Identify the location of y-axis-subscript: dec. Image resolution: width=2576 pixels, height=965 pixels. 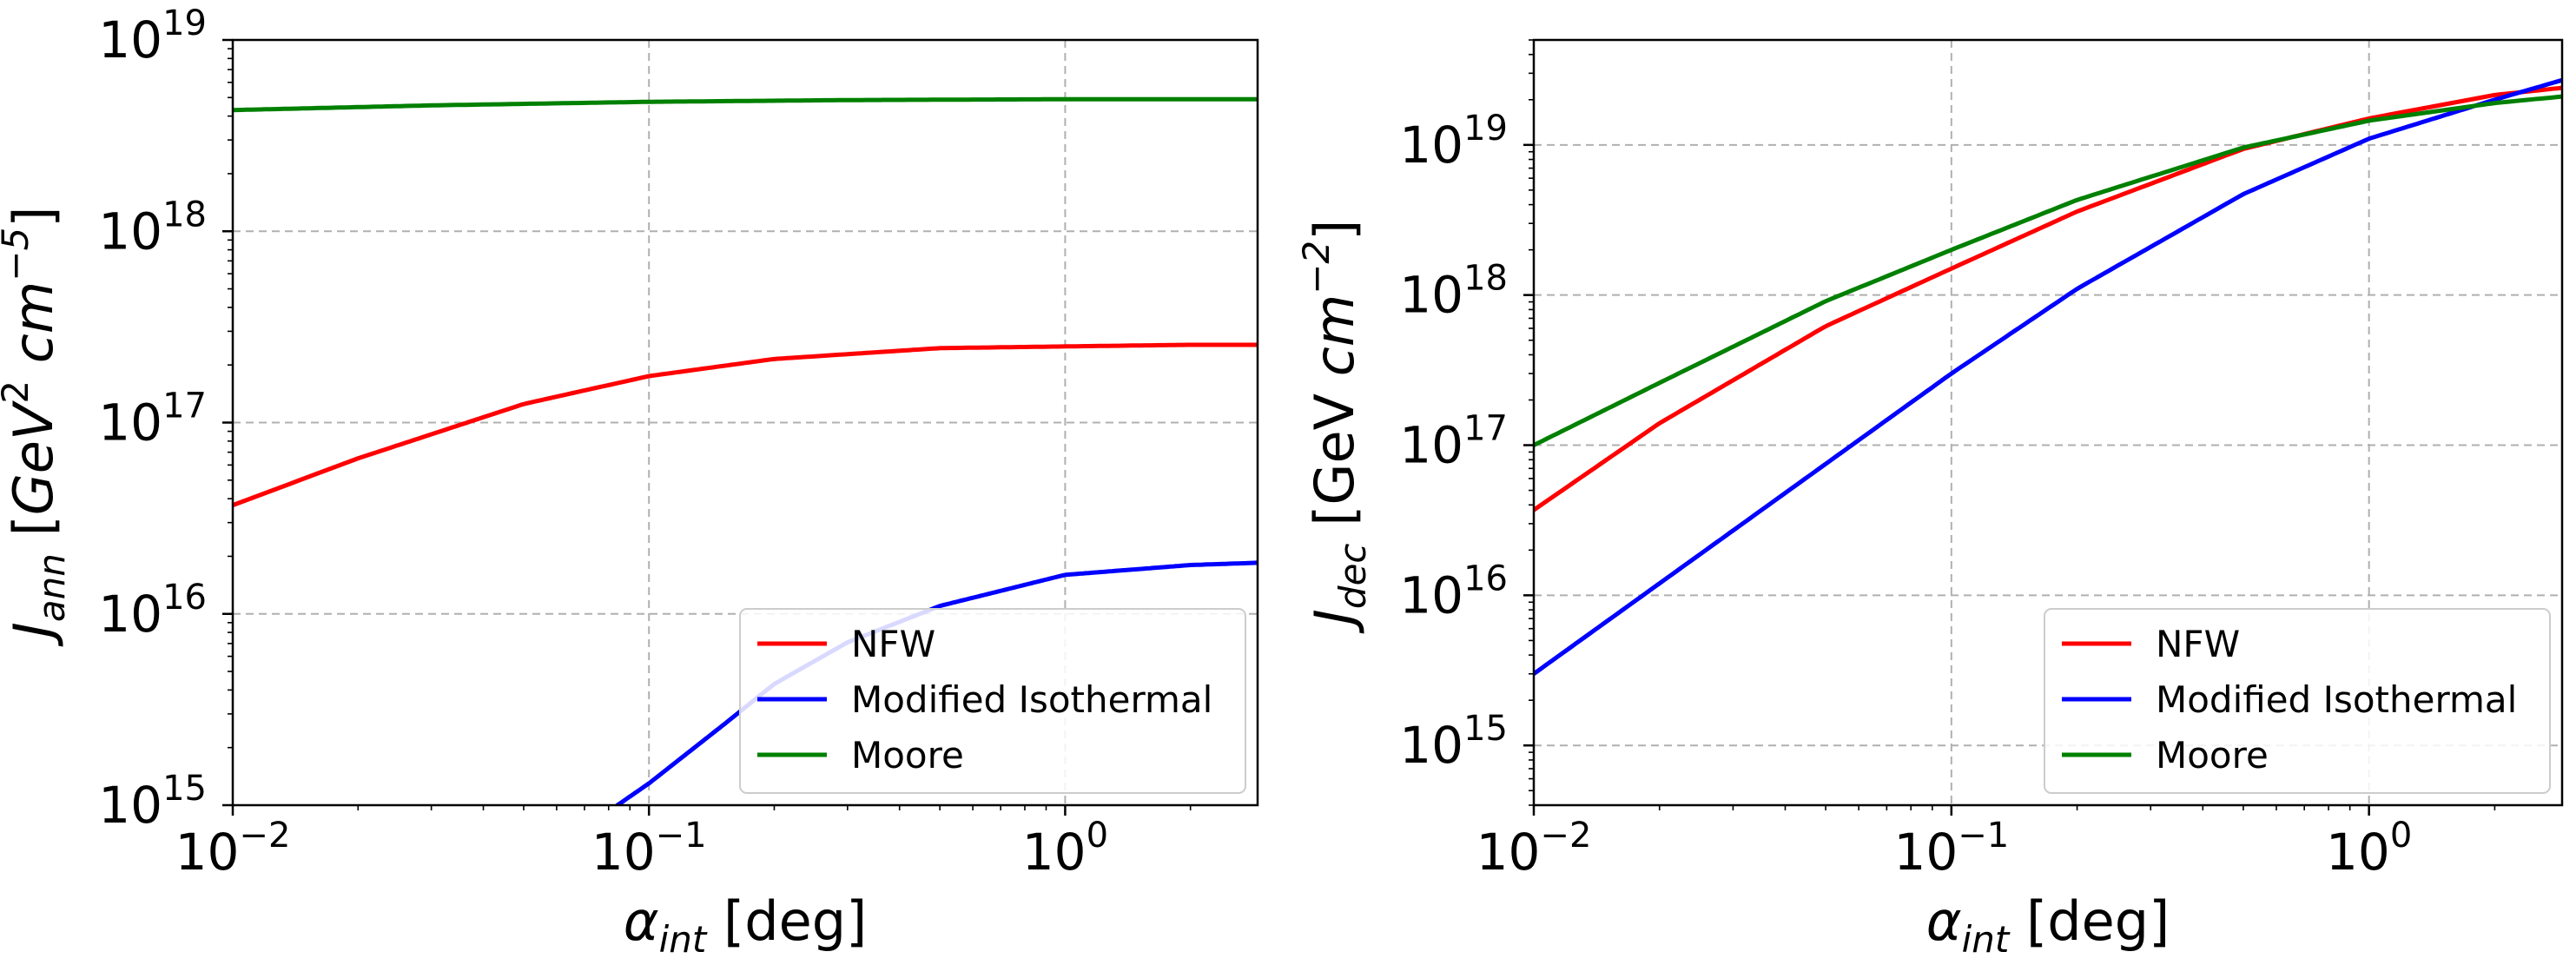
(1352, 576).